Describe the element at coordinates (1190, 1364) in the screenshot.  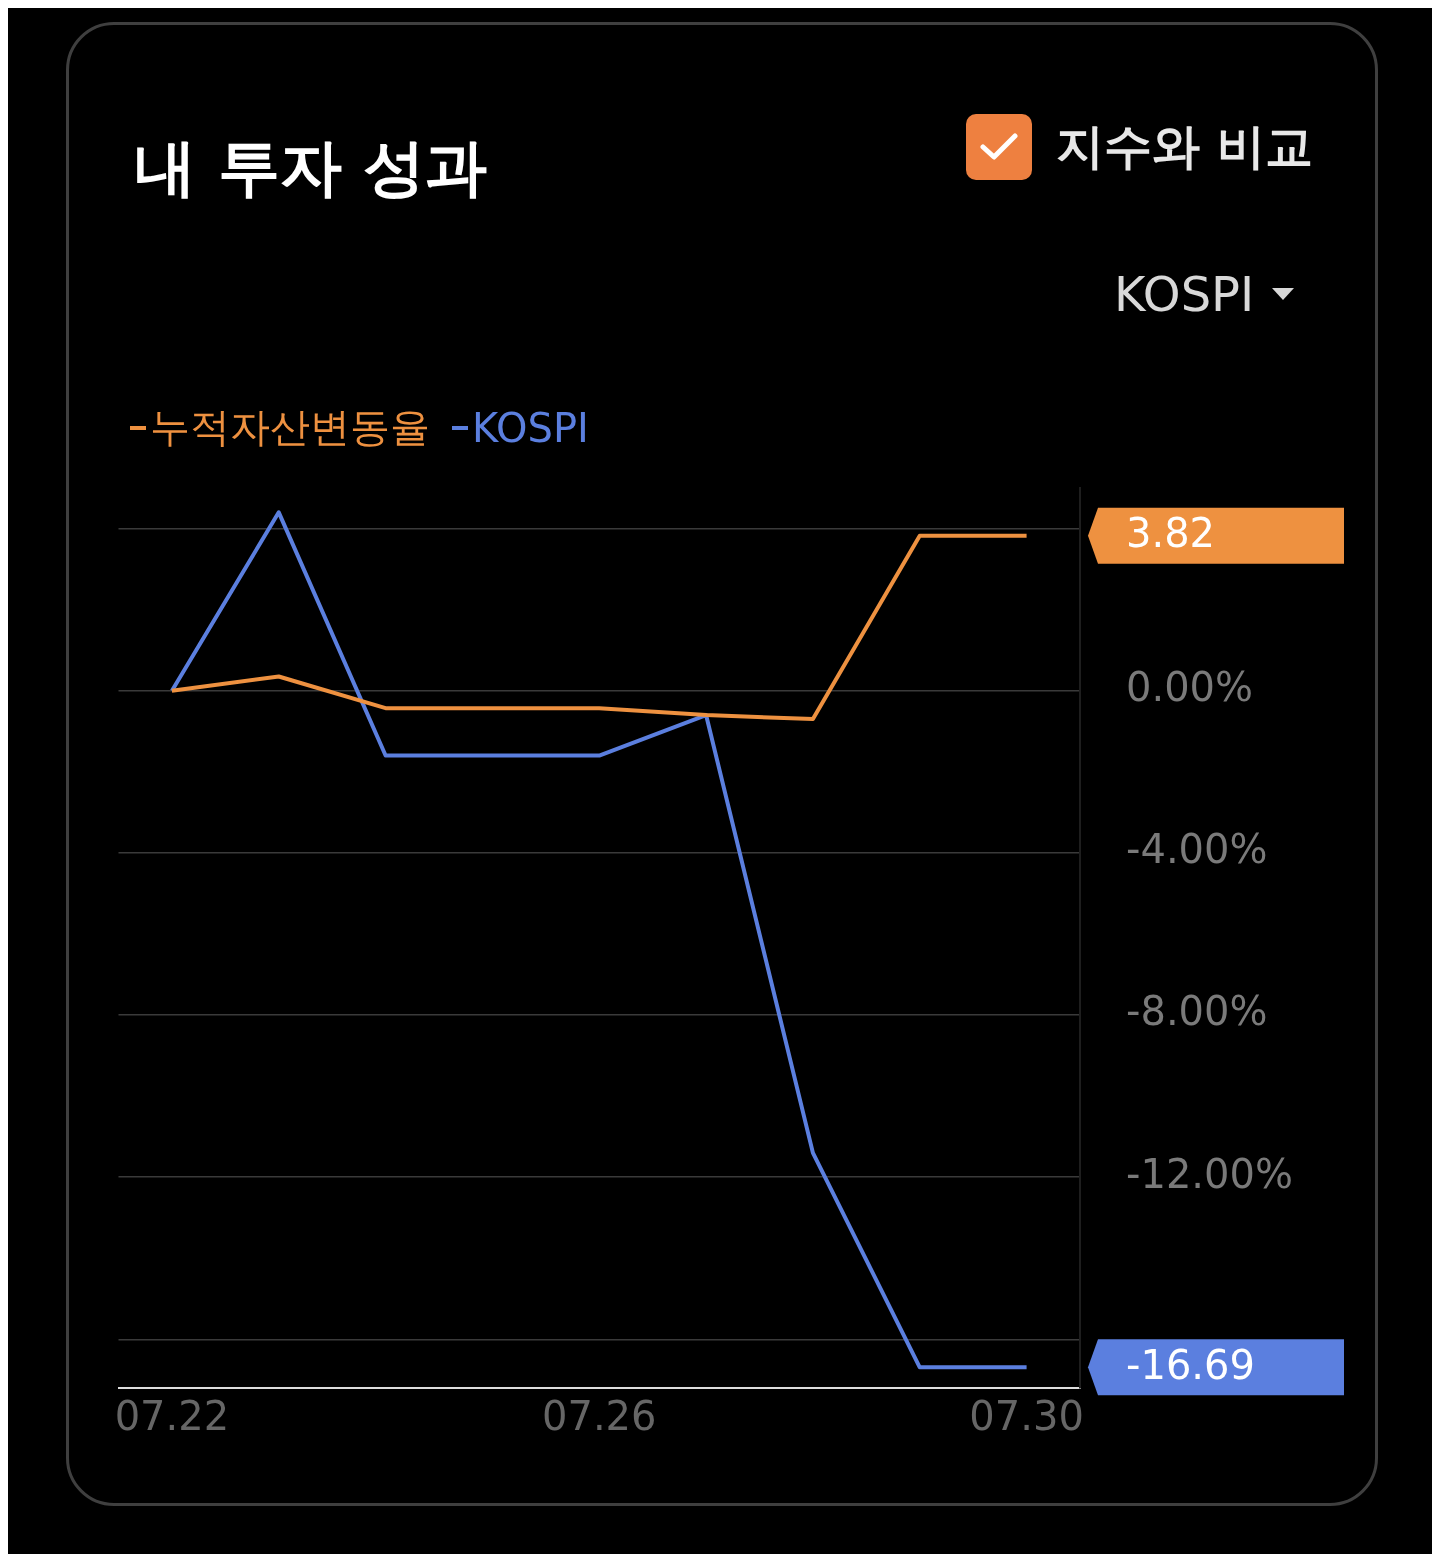
I see `annotation: -16.69` at that location.